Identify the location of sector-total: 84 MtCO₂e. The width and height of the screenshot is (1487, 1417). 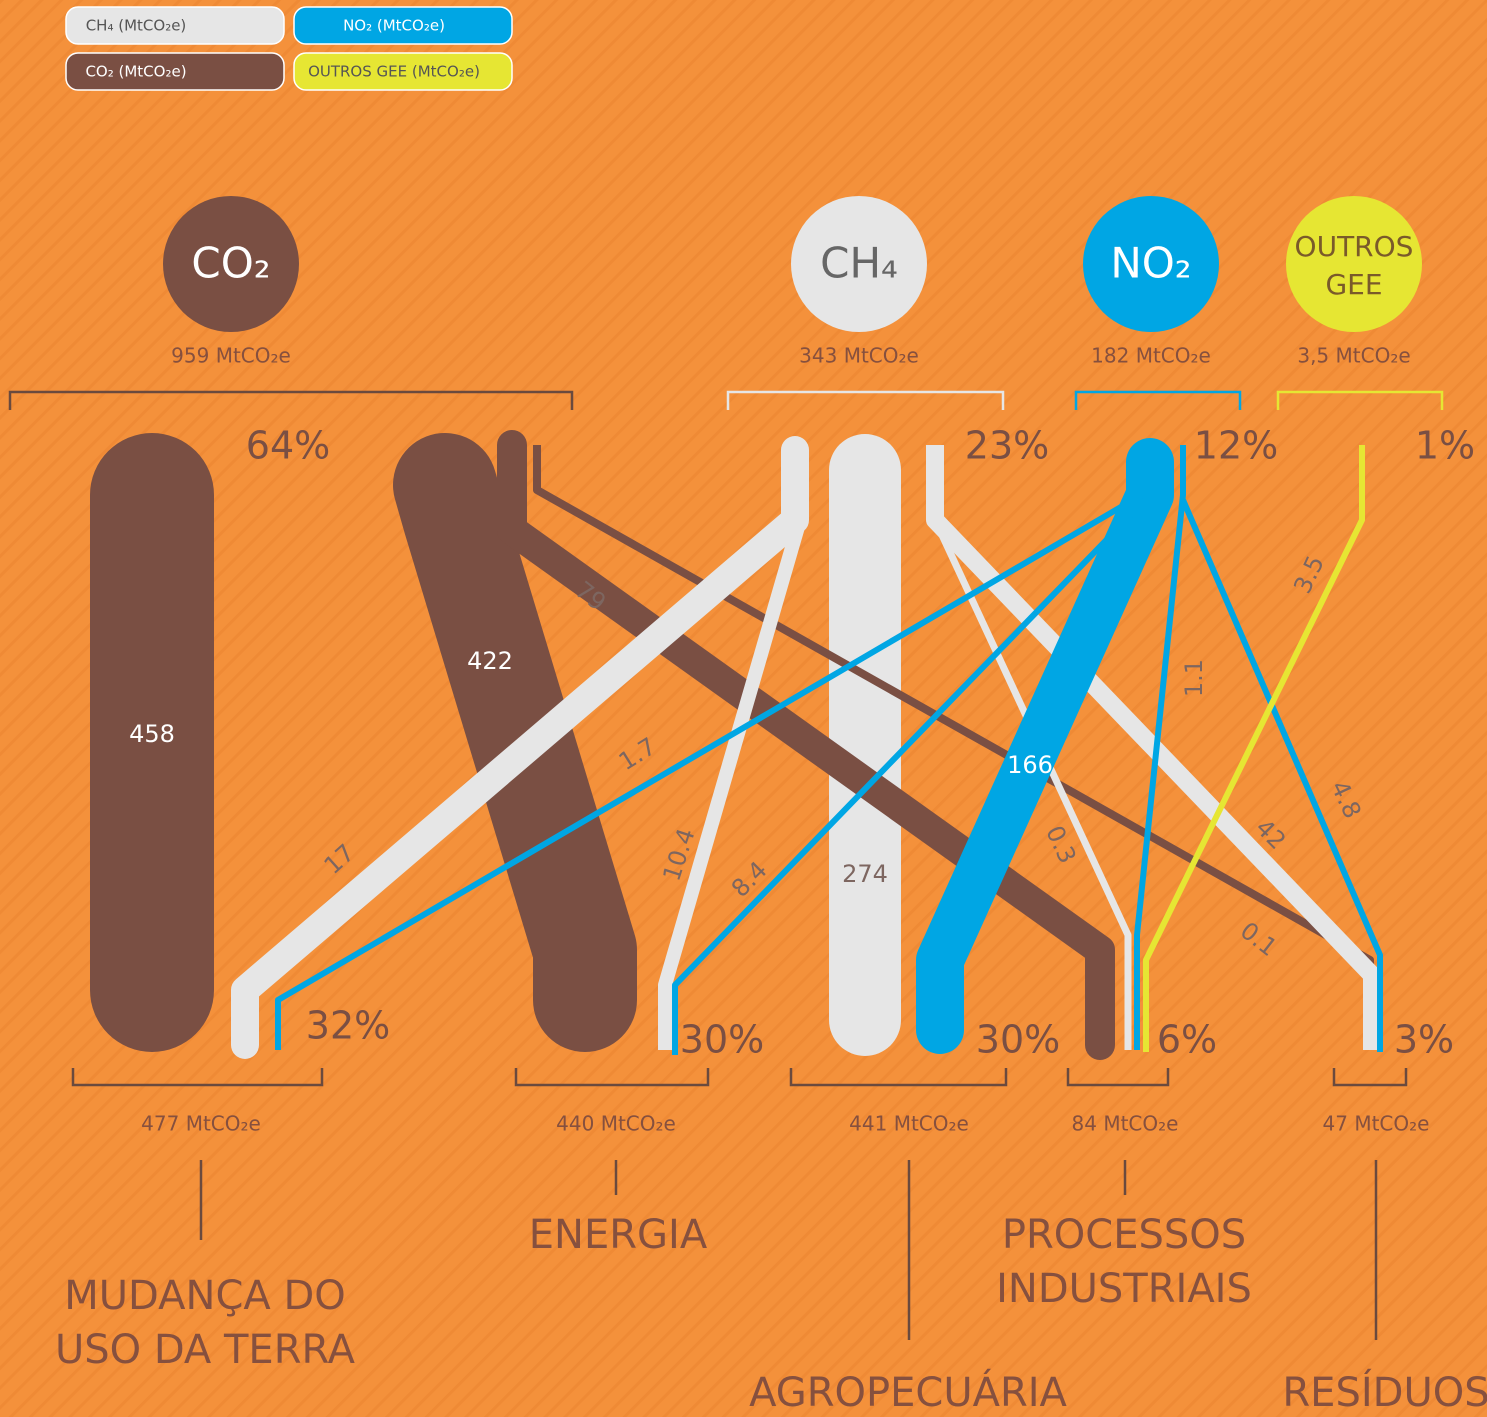
(1125, 1124).